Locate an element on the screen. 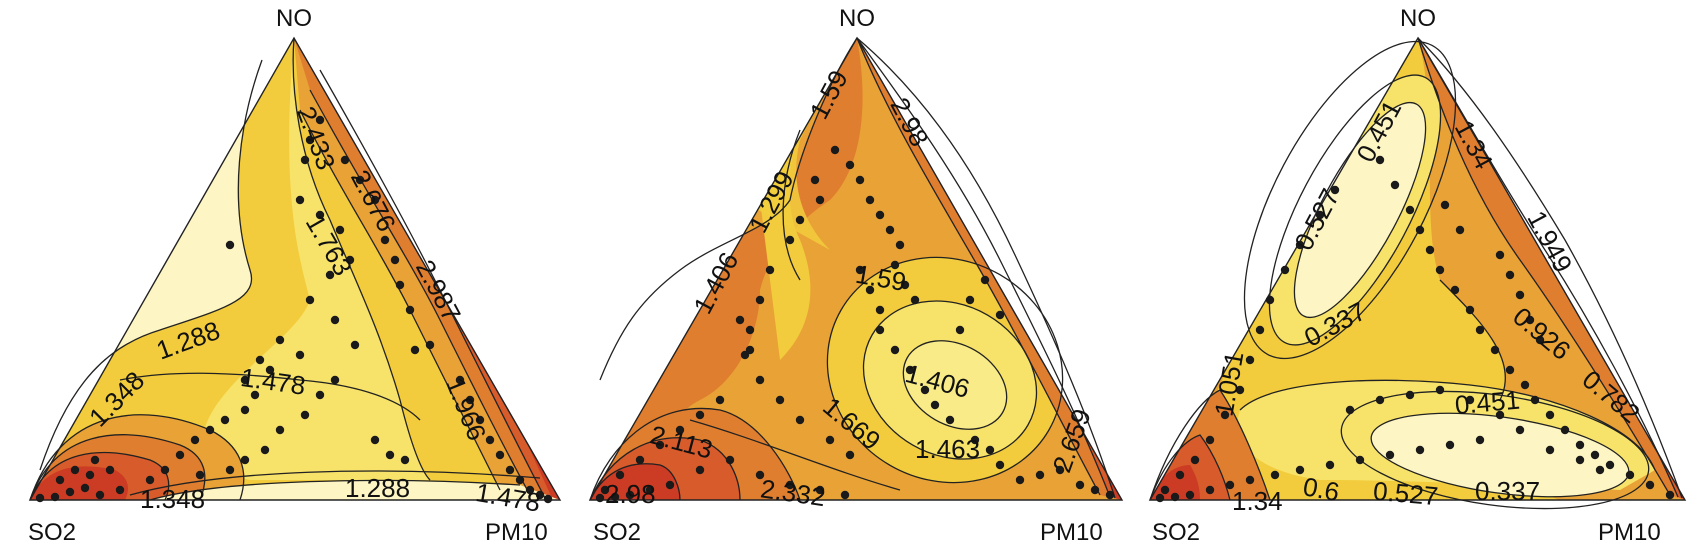 The image size is (1700, 552). contour-label: 0.6 is located at coordinates (1321, 489).